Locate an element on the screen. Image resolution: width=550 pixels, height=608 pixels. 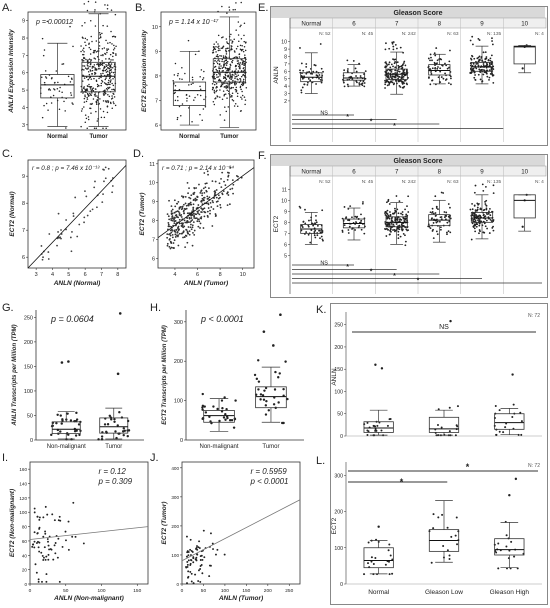
panel-l-1-point is located at coordinates (456, 517).